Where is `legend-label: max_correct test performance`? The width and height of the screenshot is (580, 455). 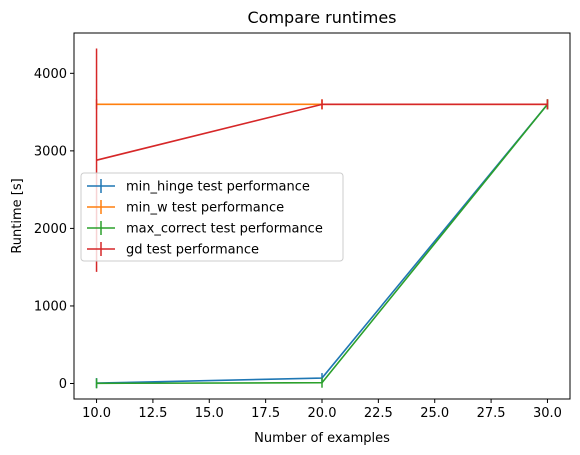
legend-label: max_correct test performance is located at coordinates (224, 229).